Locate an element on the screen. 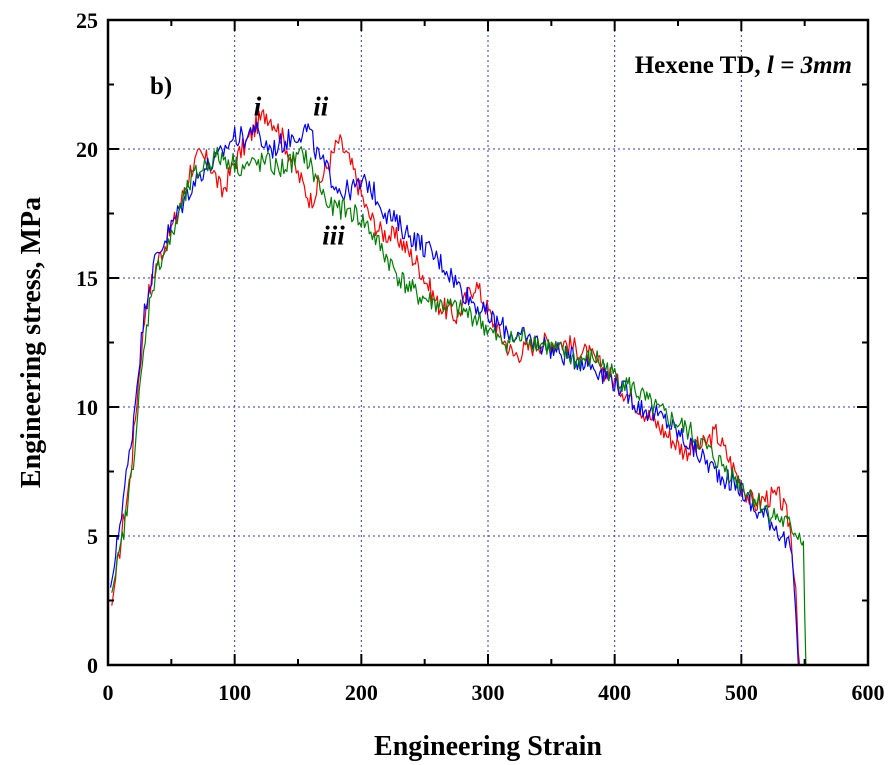  panel-label: b) is located at coordinates (161, 86).